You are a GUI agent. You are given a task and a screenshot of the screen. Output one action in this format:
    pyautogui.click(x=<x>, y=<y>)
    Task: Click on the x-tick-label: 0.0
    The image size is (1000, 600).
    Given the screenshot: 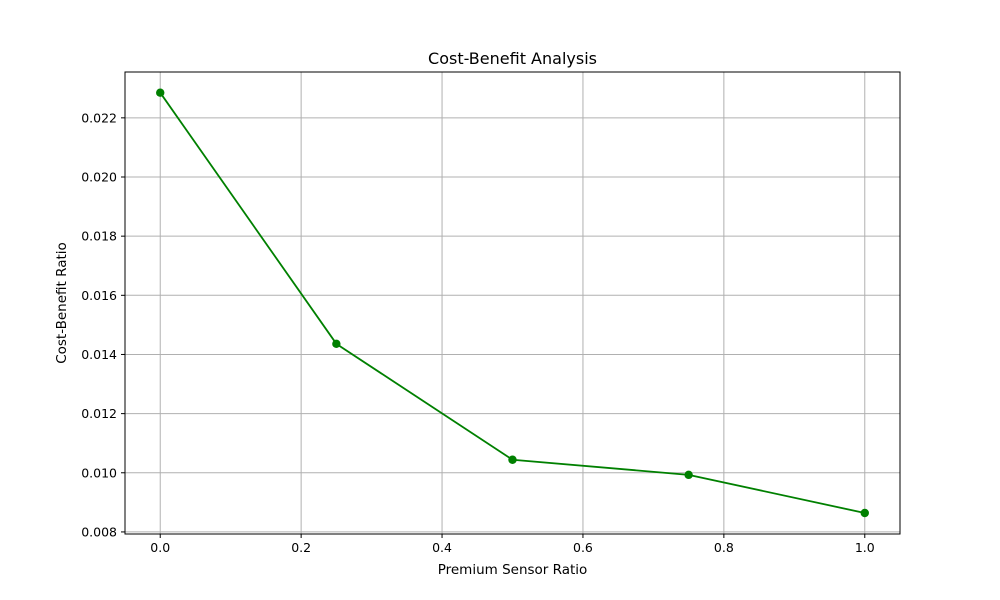 What is the action you would take?
    pyautogui.click(x=160, y=547)
    